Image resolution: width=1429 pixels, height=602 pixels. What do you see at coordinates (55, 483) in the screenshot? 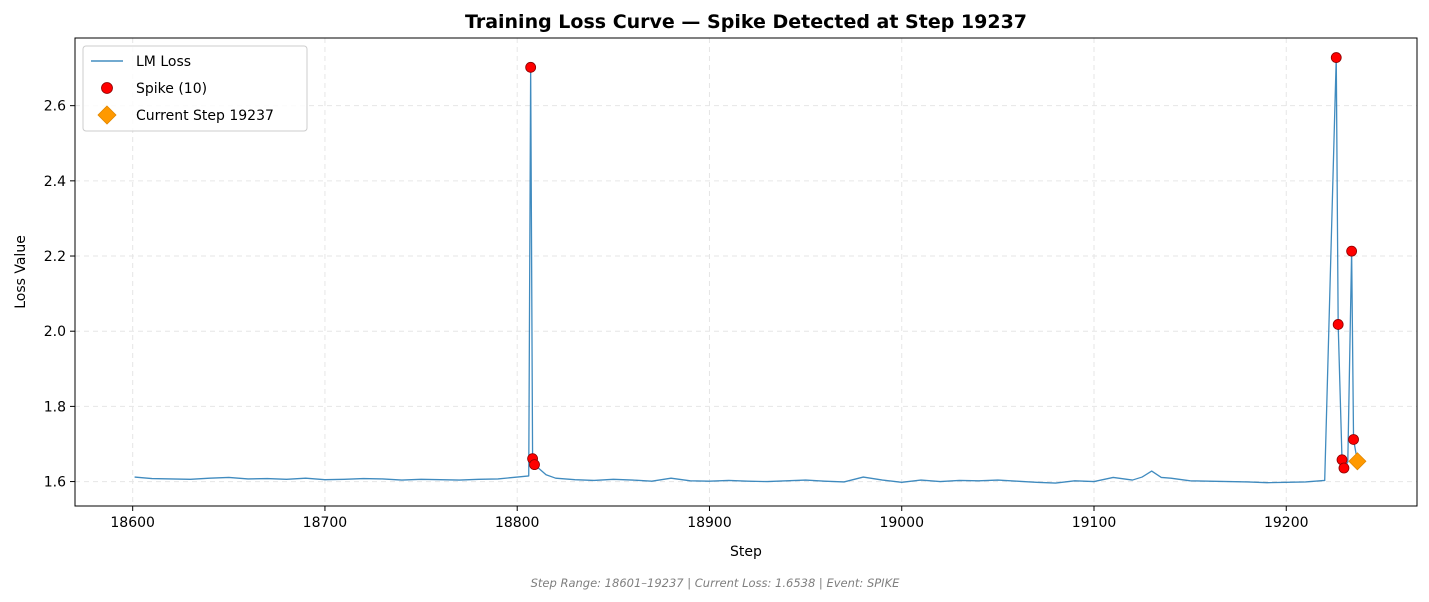
I see `y-tick-label: 1.6` at bounding box center [55, 483].